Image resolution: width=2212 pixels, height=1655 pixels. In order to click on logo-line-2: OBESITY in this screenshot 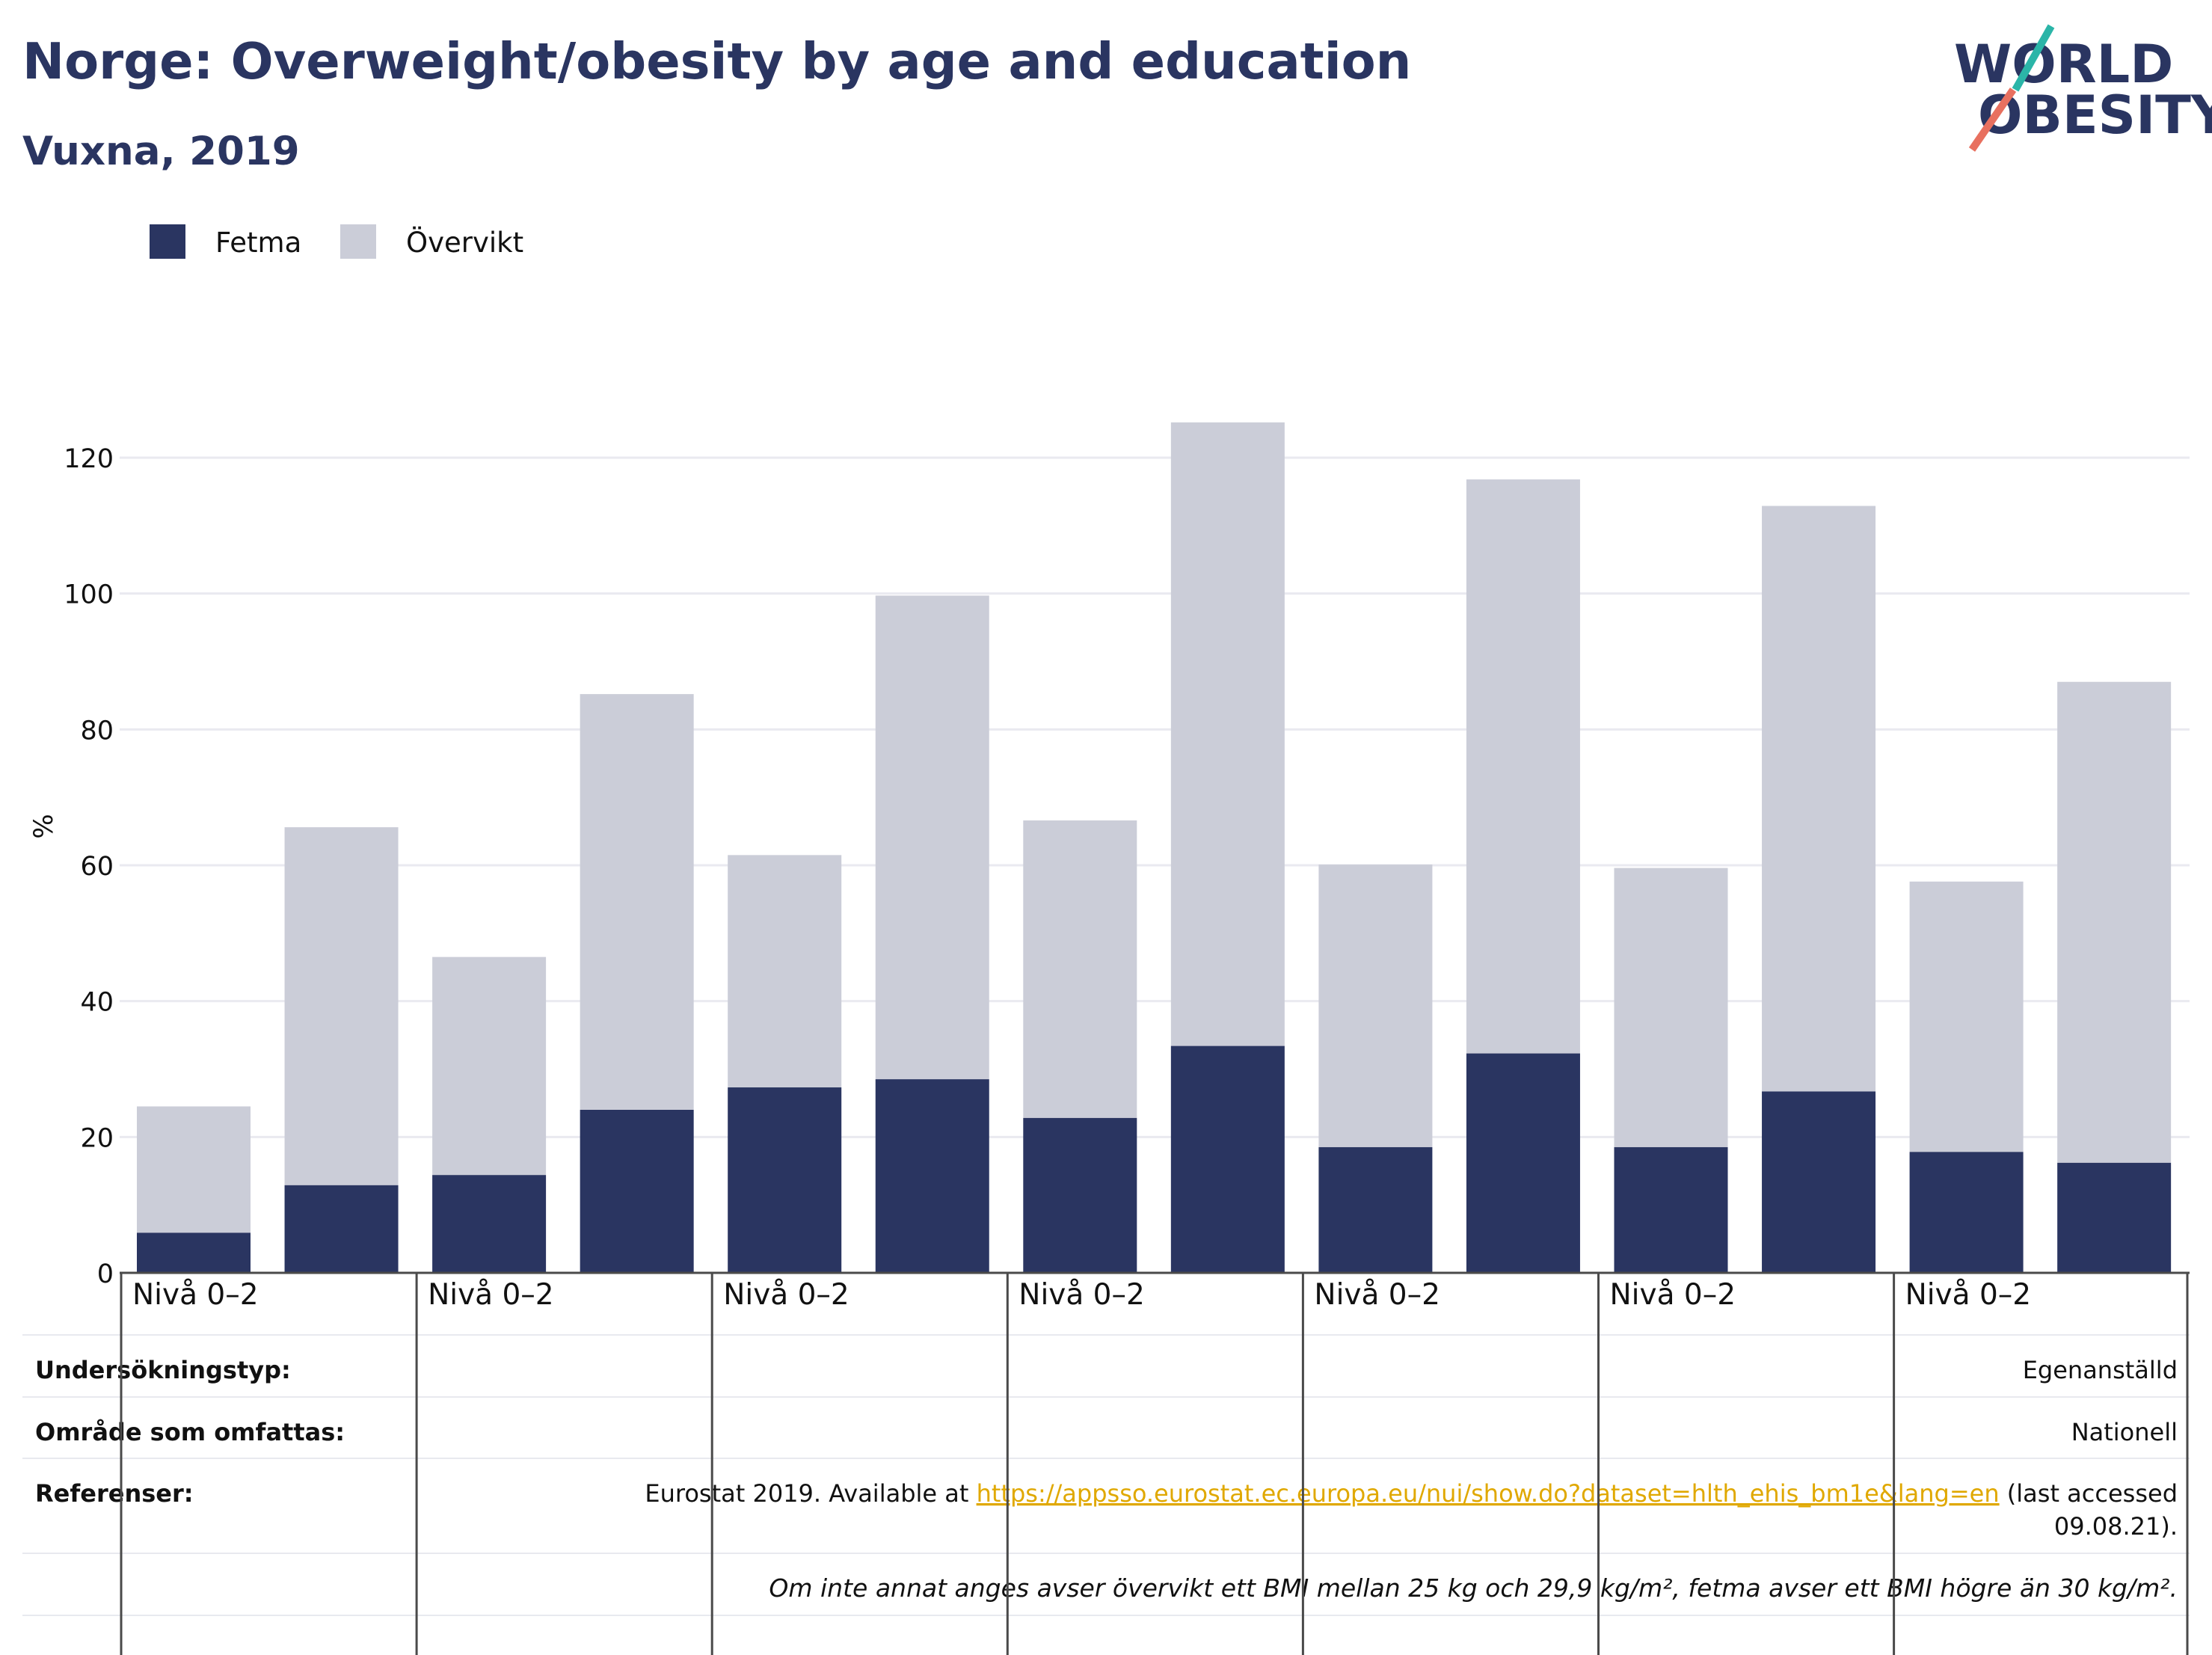, I will do `click(2095, 115)`.